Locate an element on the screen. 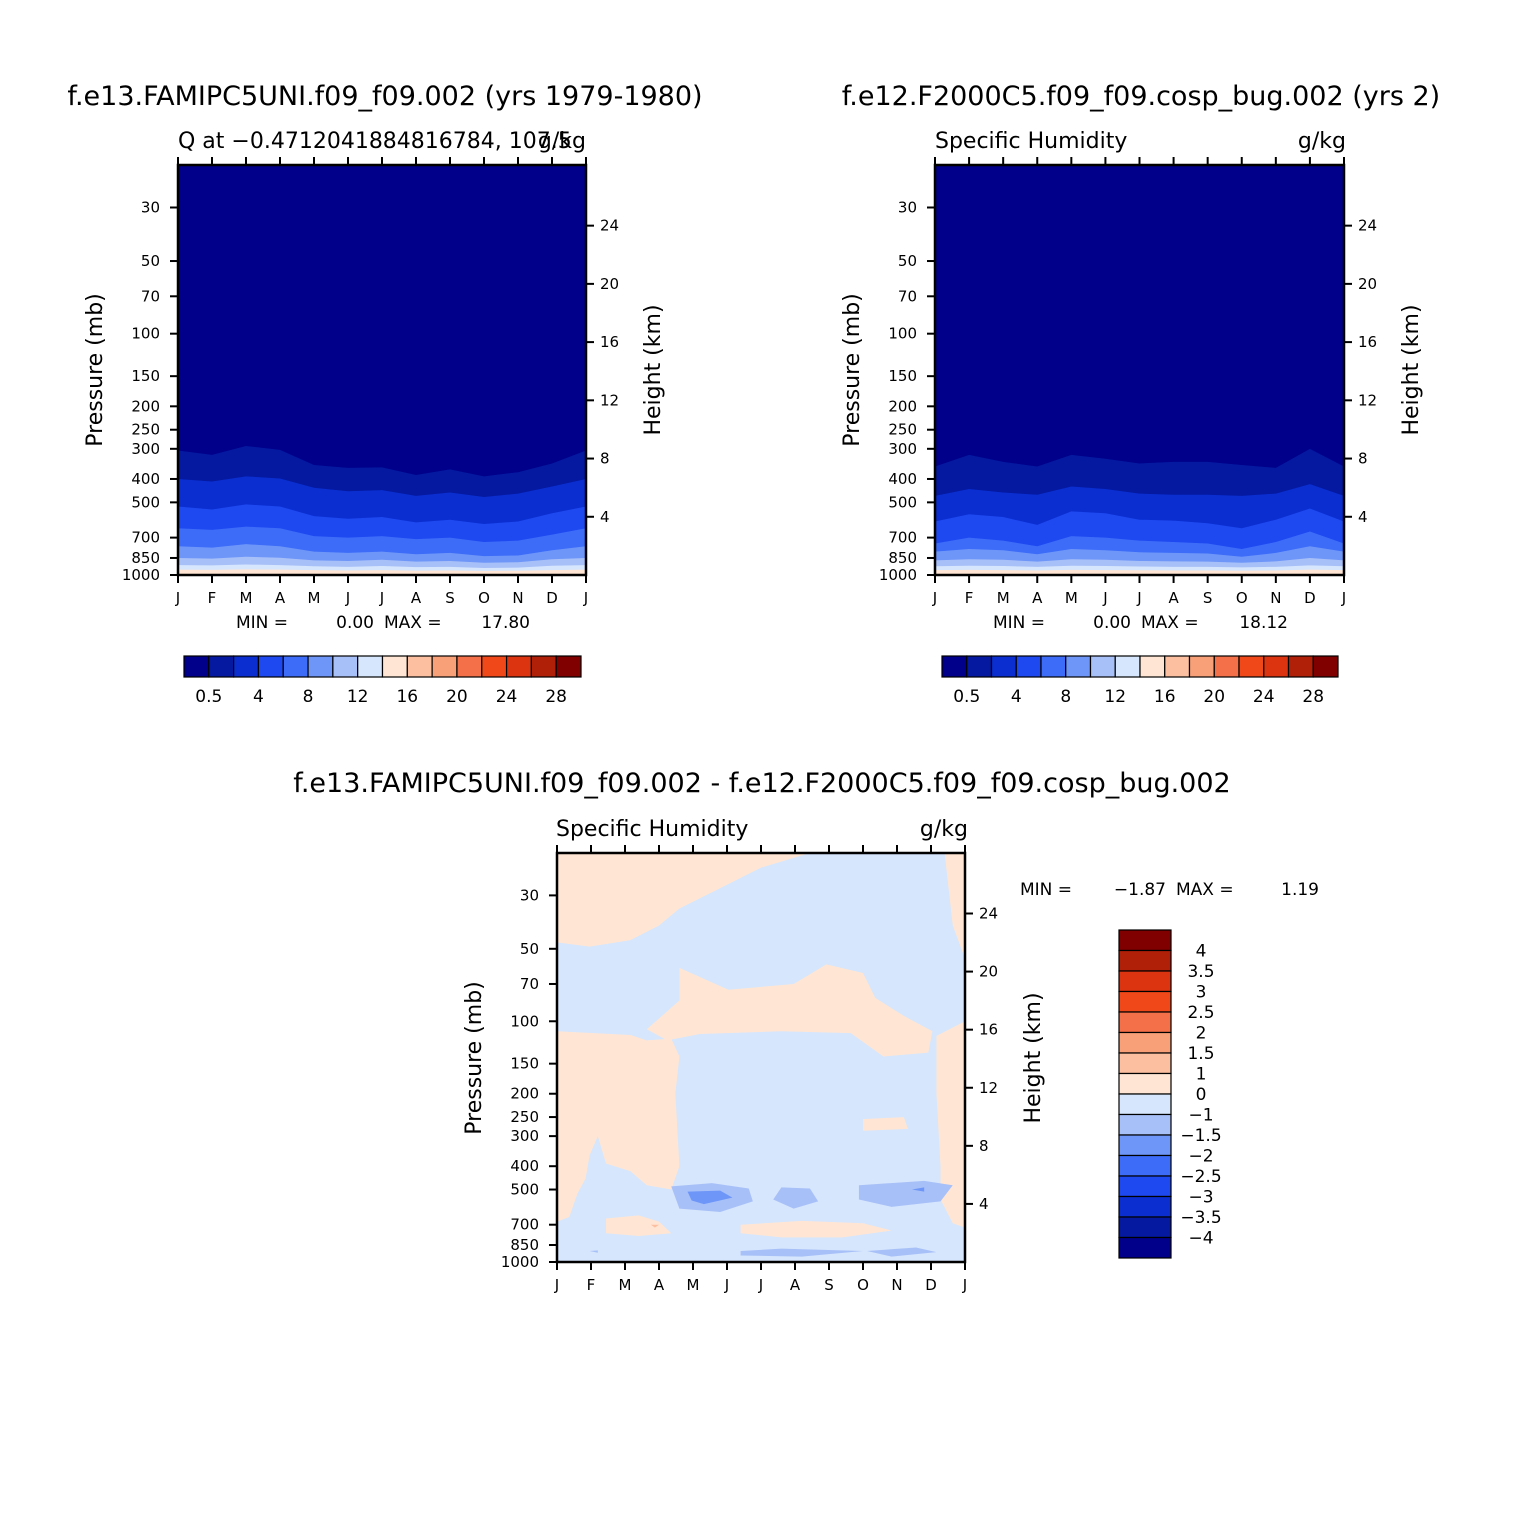 This screenshot has height=1529, width=1524. y-tick-label: 70 is located at coordinates (907, 296).